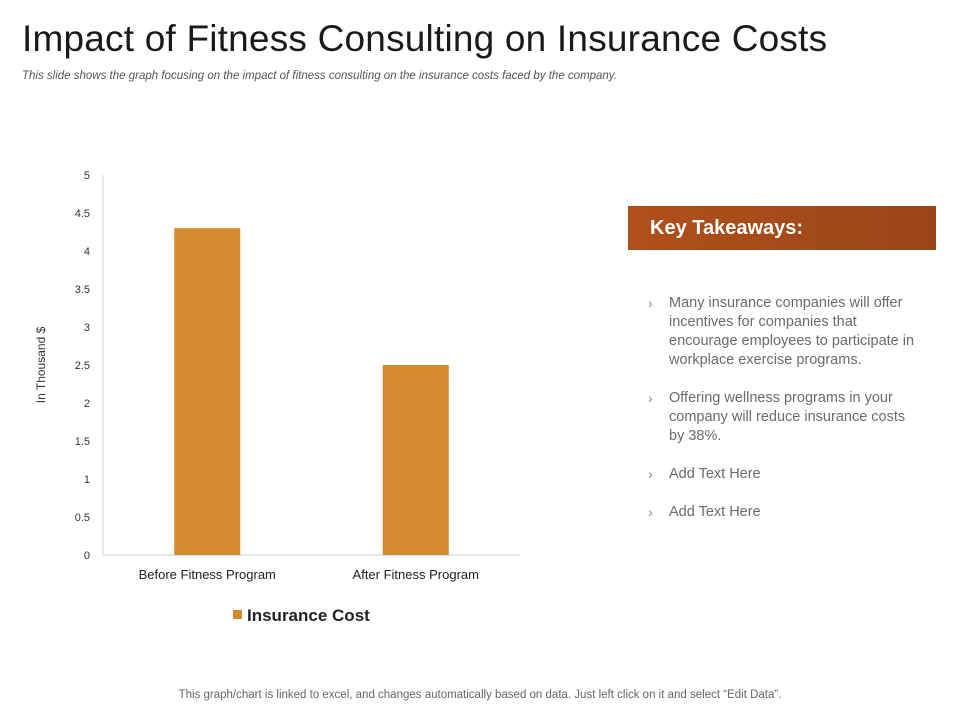 Image resolution: width=960 pixels, height=720 pixels. Describe the element at coordinates (87, 404) in the screenshot. I see `y-tick-label: 2` at that location.